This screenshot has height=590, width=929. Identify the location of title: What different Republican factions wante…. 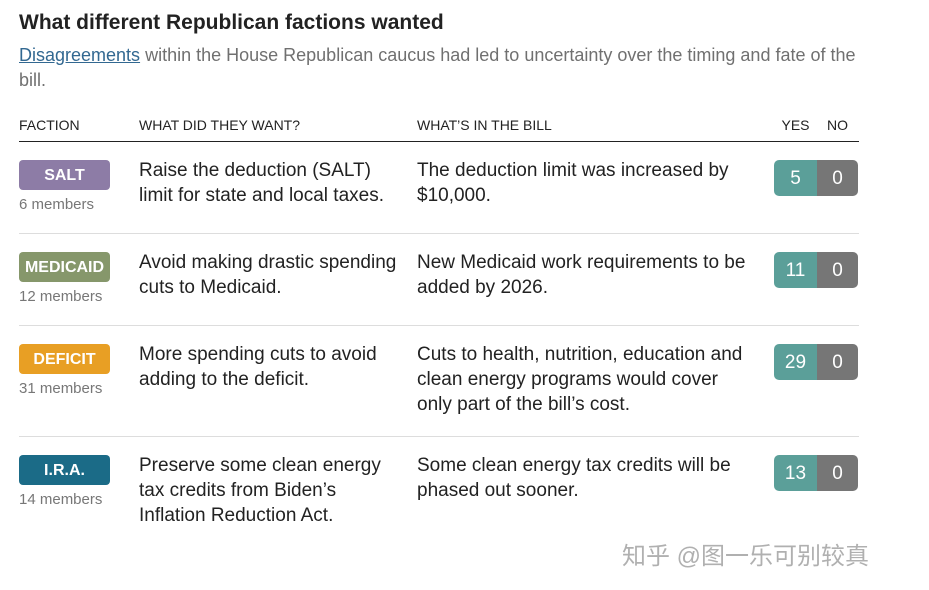
(231, 22).